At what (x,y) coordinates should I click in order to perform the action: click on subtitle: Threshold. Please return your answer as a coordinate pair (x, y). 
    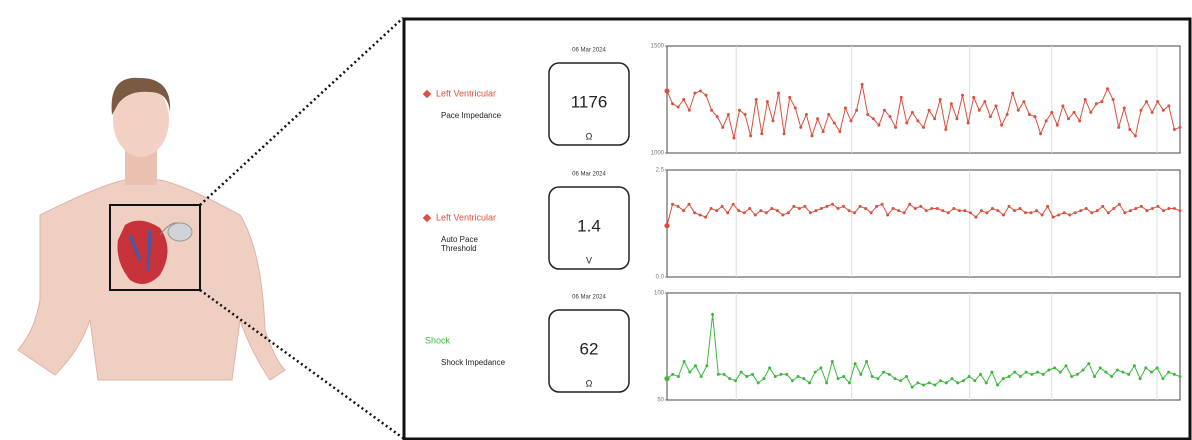
    Looking at the image, I should click on (459, 248).